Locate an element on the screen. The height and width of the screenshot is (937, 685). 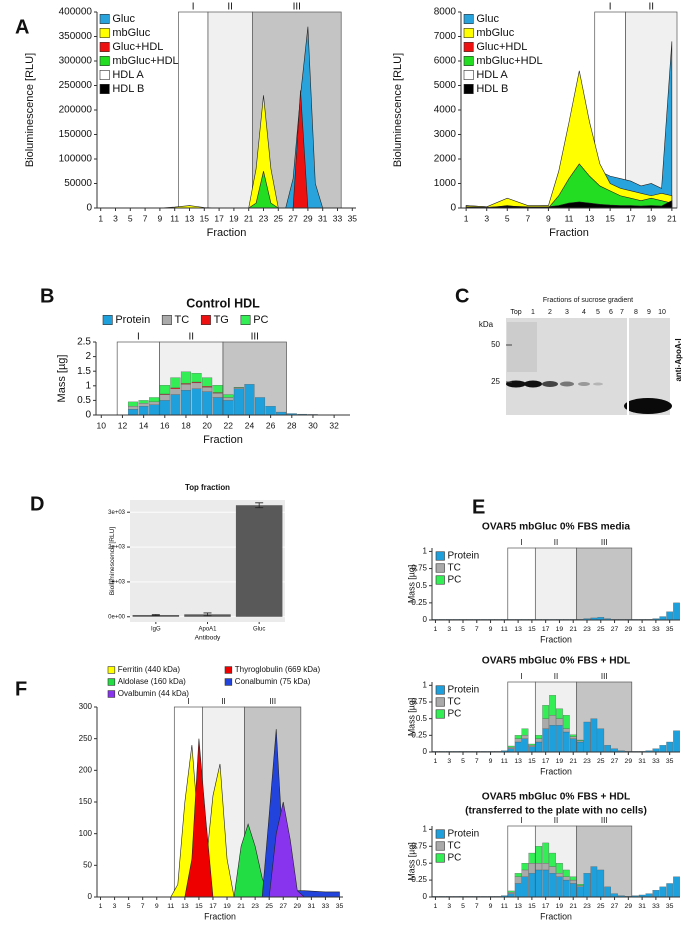
y-axis-label: Mass [µg] is located at coordinates (411, 861).